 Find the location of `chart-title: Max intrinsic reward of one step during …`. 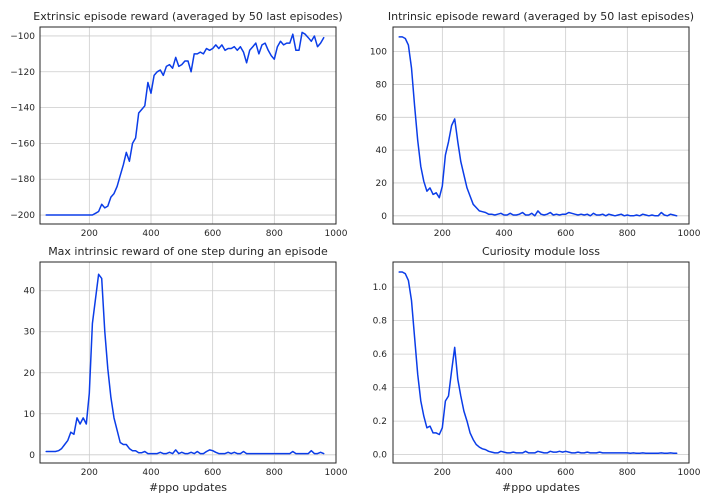

chart-title: Max intrinsic reward of one step during … is located at coordinates (188, 251).